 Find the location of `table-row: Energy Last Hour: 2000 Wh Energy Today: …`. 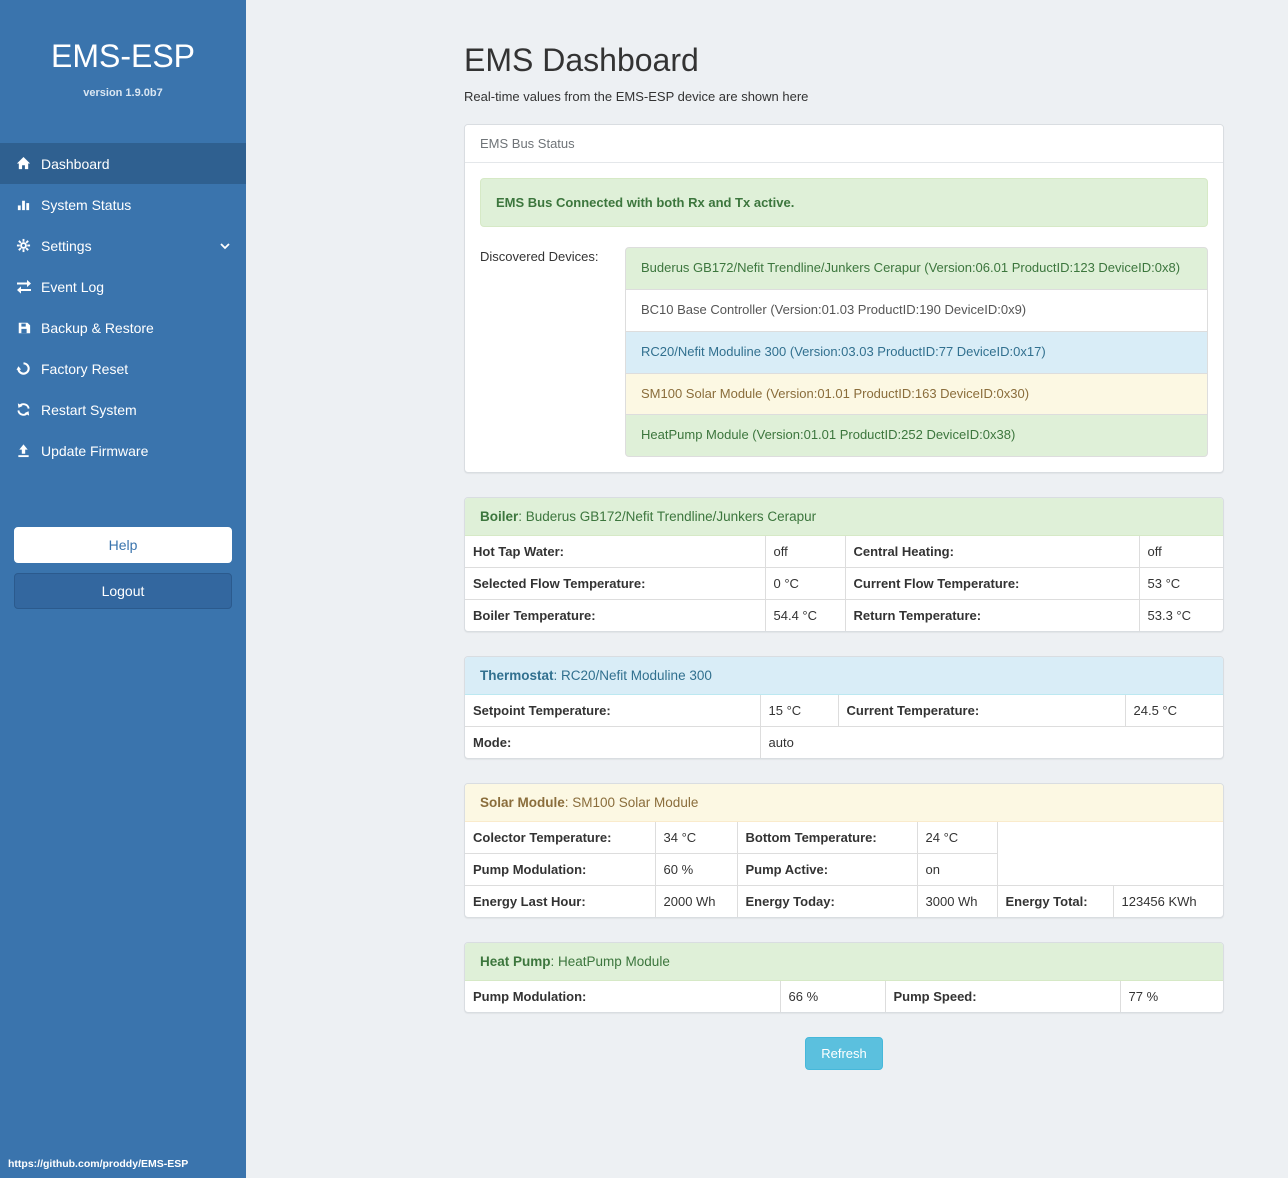

table-row: Energy Last Hour: 2000 Wh Energy Today: … is located at coordinates (844, 901).